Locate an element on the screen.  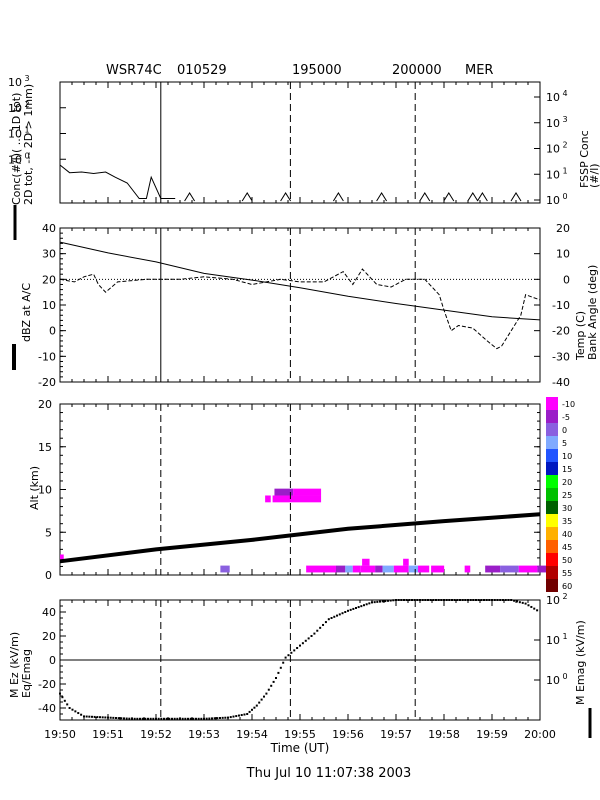
dbz-left-tick-label: 40 is located at coordinates (49, 228).